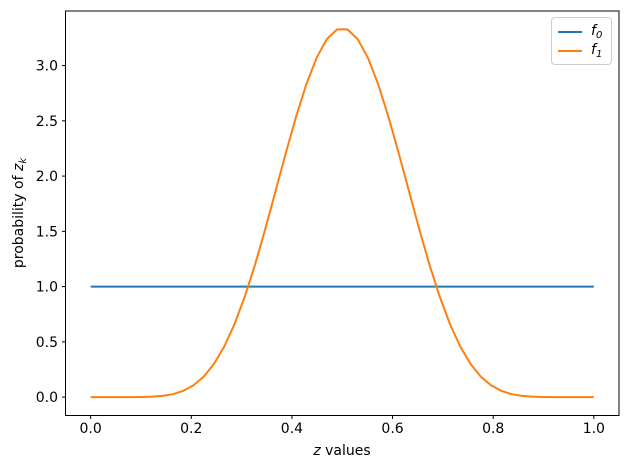 The height and width of the screenshot is (470, 630). I want to click on y-axis-label-rest: probability of, so click(19, 220).